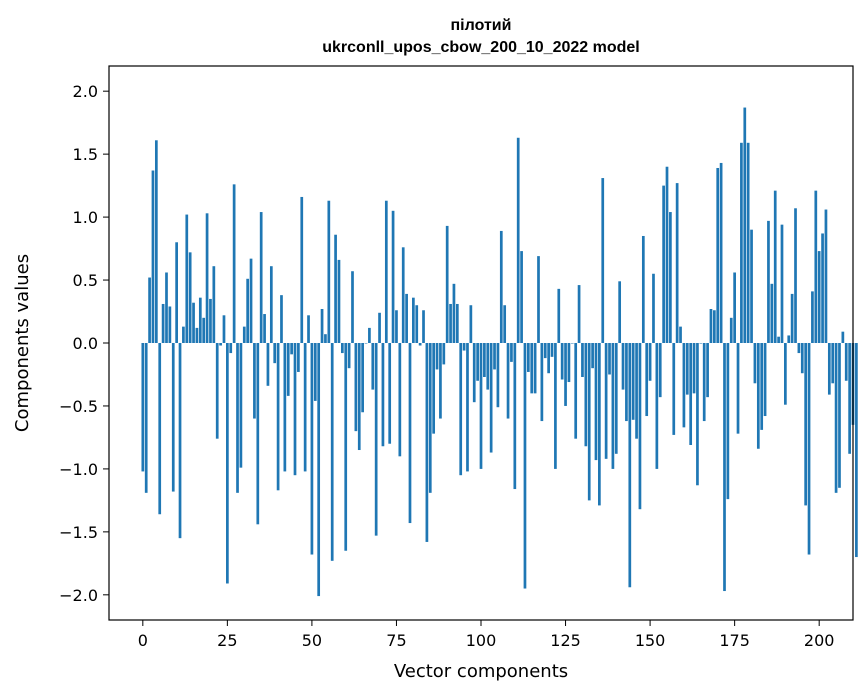 The image size is (867, 696). What do you see at coordinates (227, 640) in the screenshot?
I see `x-tick-label: 25` at bounding box center [227, 640].